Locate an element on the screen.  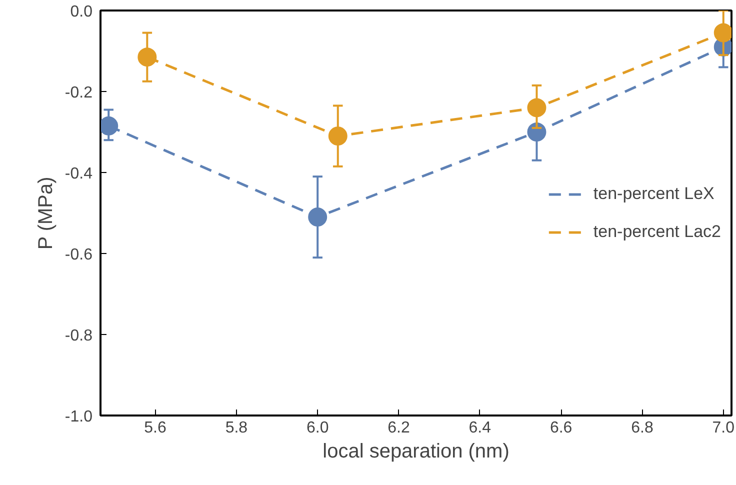
x-tick-label: 5.8 is located at coordinates (236, 428).